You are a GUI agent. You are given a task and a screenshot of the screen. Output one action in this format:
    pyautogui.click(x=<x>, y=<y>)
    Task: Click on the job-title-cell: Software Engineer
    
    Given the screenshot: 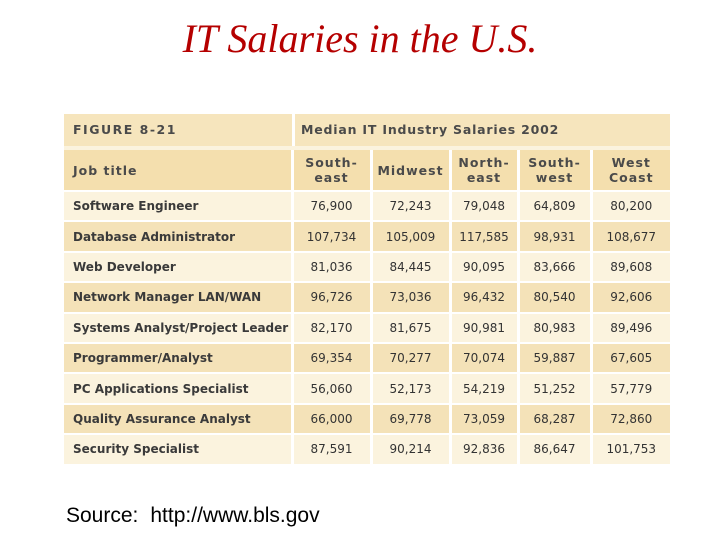 What is the action you would take?
    pyautogui.click(x=178, y=205)
    